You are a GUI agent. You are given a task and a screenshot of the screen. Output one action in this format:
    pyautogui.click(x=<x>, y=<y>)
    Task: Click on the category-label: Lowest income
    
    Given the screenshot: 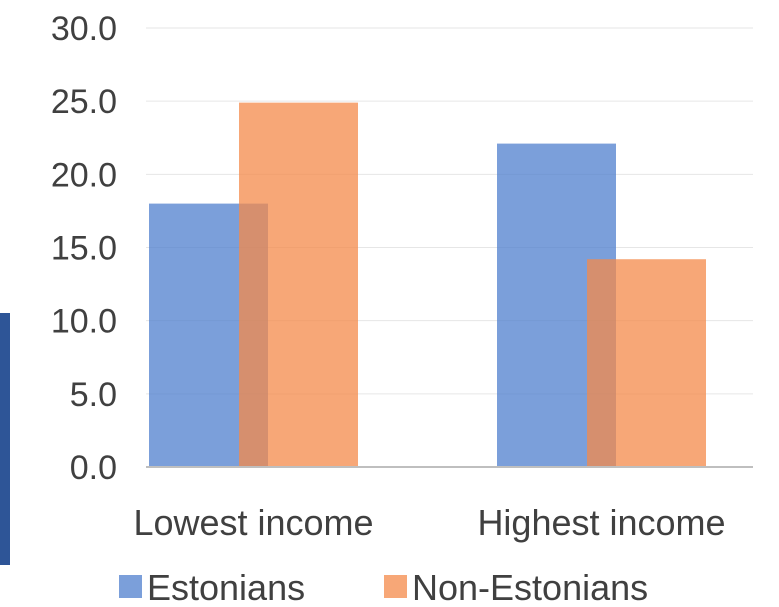 What is the action you would take?
    pyautogui.click(x=253, y=522)
    